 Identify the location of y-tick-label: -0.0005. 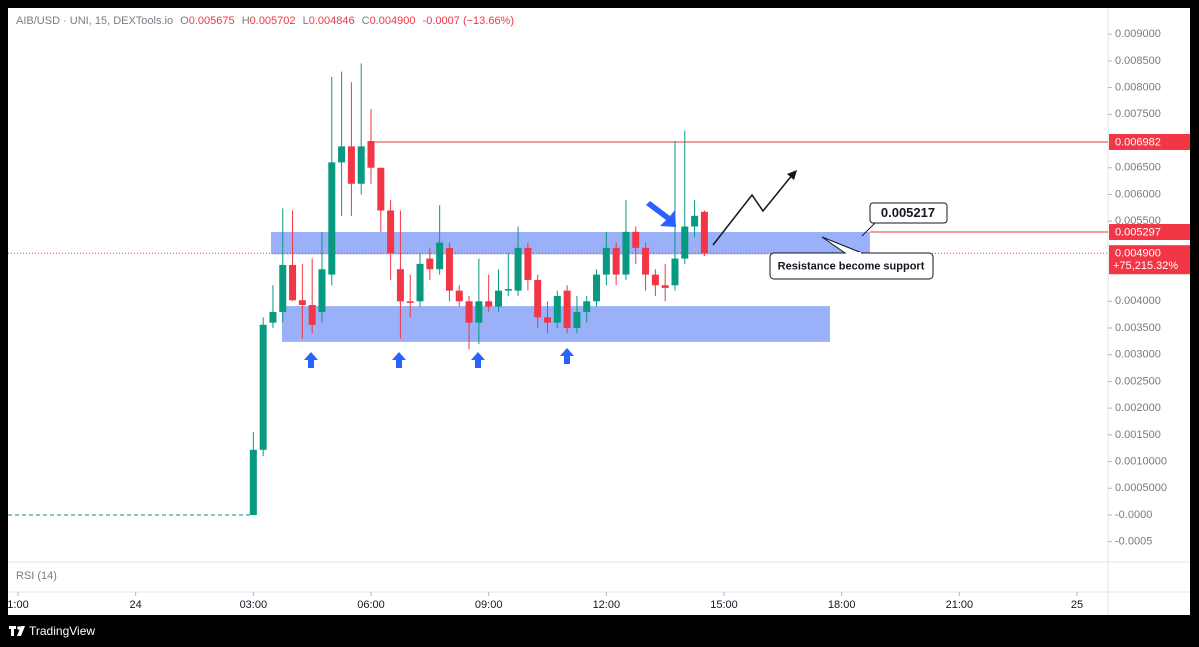
(1133, 542).